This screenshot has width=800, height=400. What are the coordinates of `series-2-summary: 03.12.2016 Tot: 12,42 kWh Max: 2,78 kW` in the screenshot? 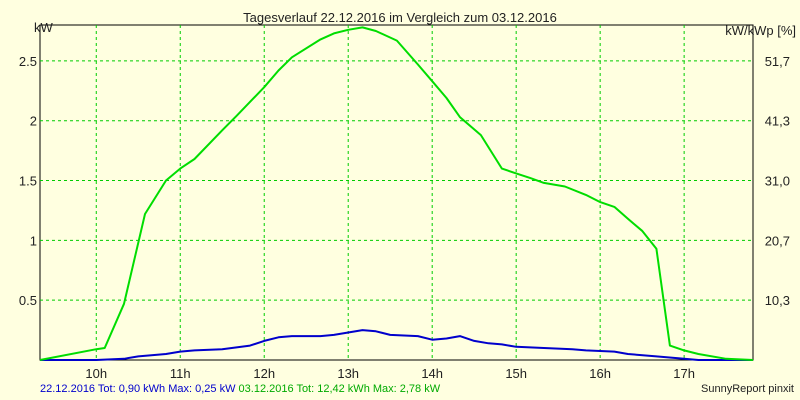 It's located at (339, 389).